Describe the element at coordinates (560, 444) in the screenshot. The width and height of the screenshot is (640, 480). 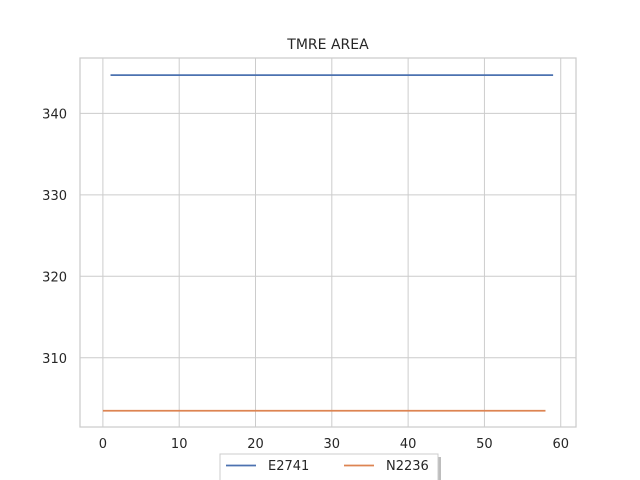
I see `x-tick-label: 60` at that location.